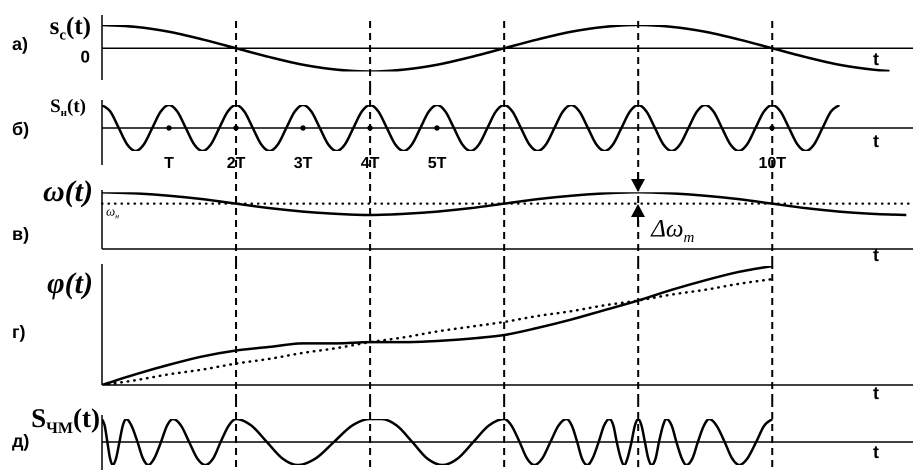 This screenshot has width=913, height=474. Describe the element at coordinates (21, 234) in the screenshot. I see `text: в)` at that location.